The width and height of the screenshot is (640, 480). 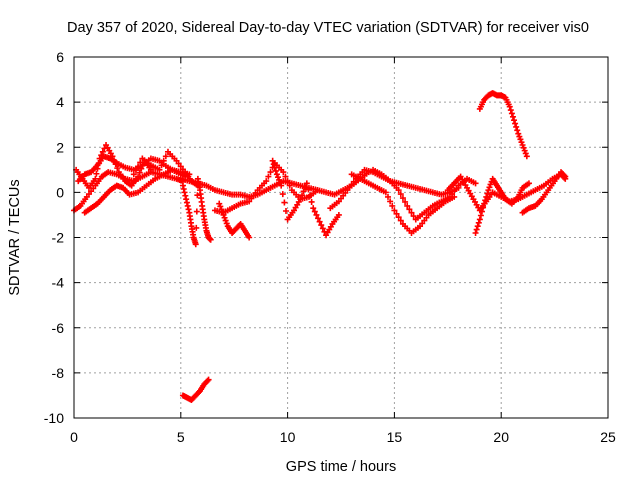 What do you see at coordinates (60, 102) in the screenshot?
I see `y-tick-label: 4` at bounding box center [60, 102].